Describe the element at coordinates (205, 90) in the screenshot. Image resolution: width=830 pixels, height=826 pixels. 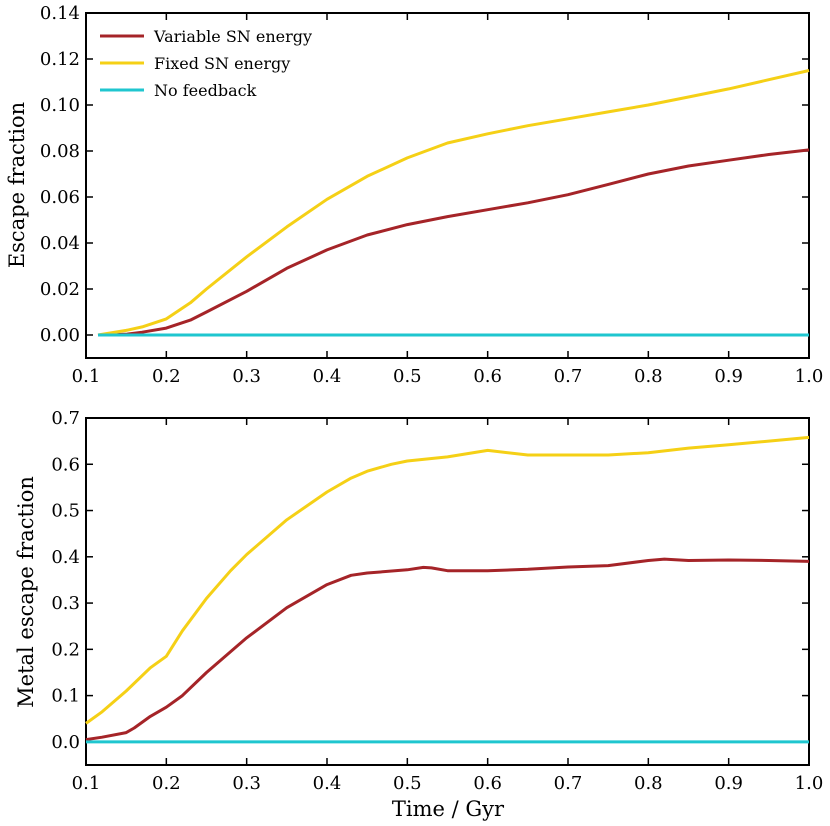
I see `legend-label-no-feedback: No feedback` at that location.